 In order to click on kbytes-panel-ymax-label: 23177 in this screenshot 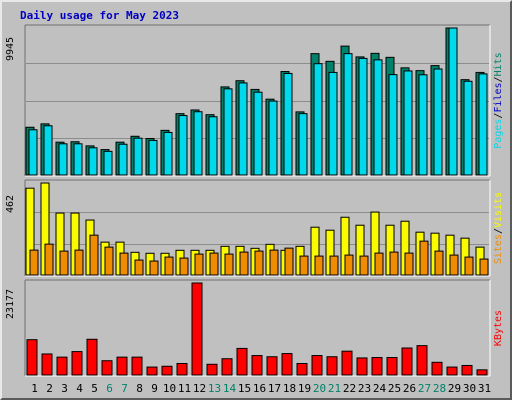, I will do `click(10, 304)`.